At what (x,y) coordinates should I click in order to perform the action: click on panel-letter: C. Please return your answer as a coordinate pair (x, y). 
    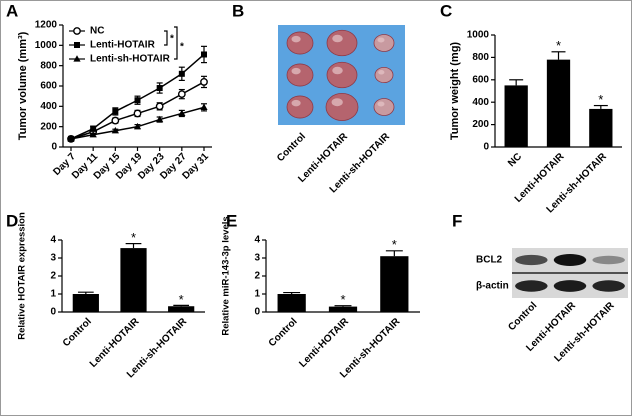
    Looking at the image, I should click on (446, 10).